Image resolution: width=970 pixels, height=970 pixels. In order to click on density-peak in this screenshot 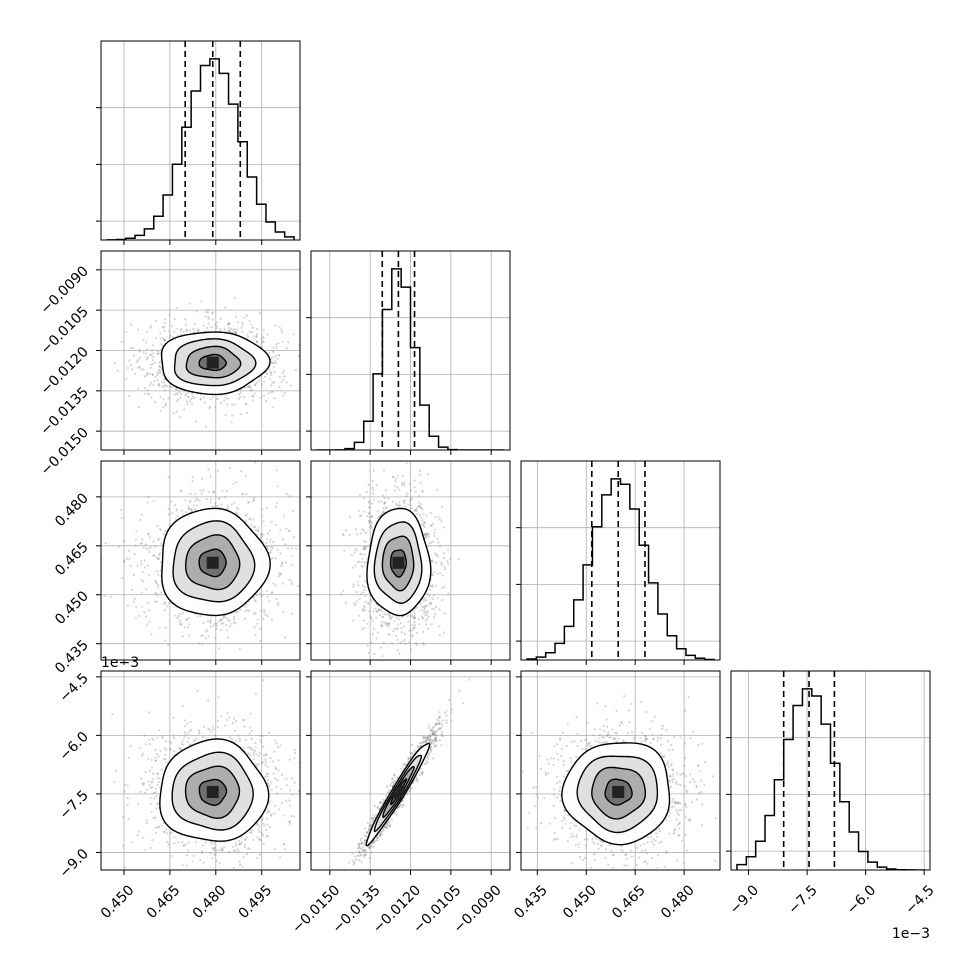, I will do `click(398, 562)`.